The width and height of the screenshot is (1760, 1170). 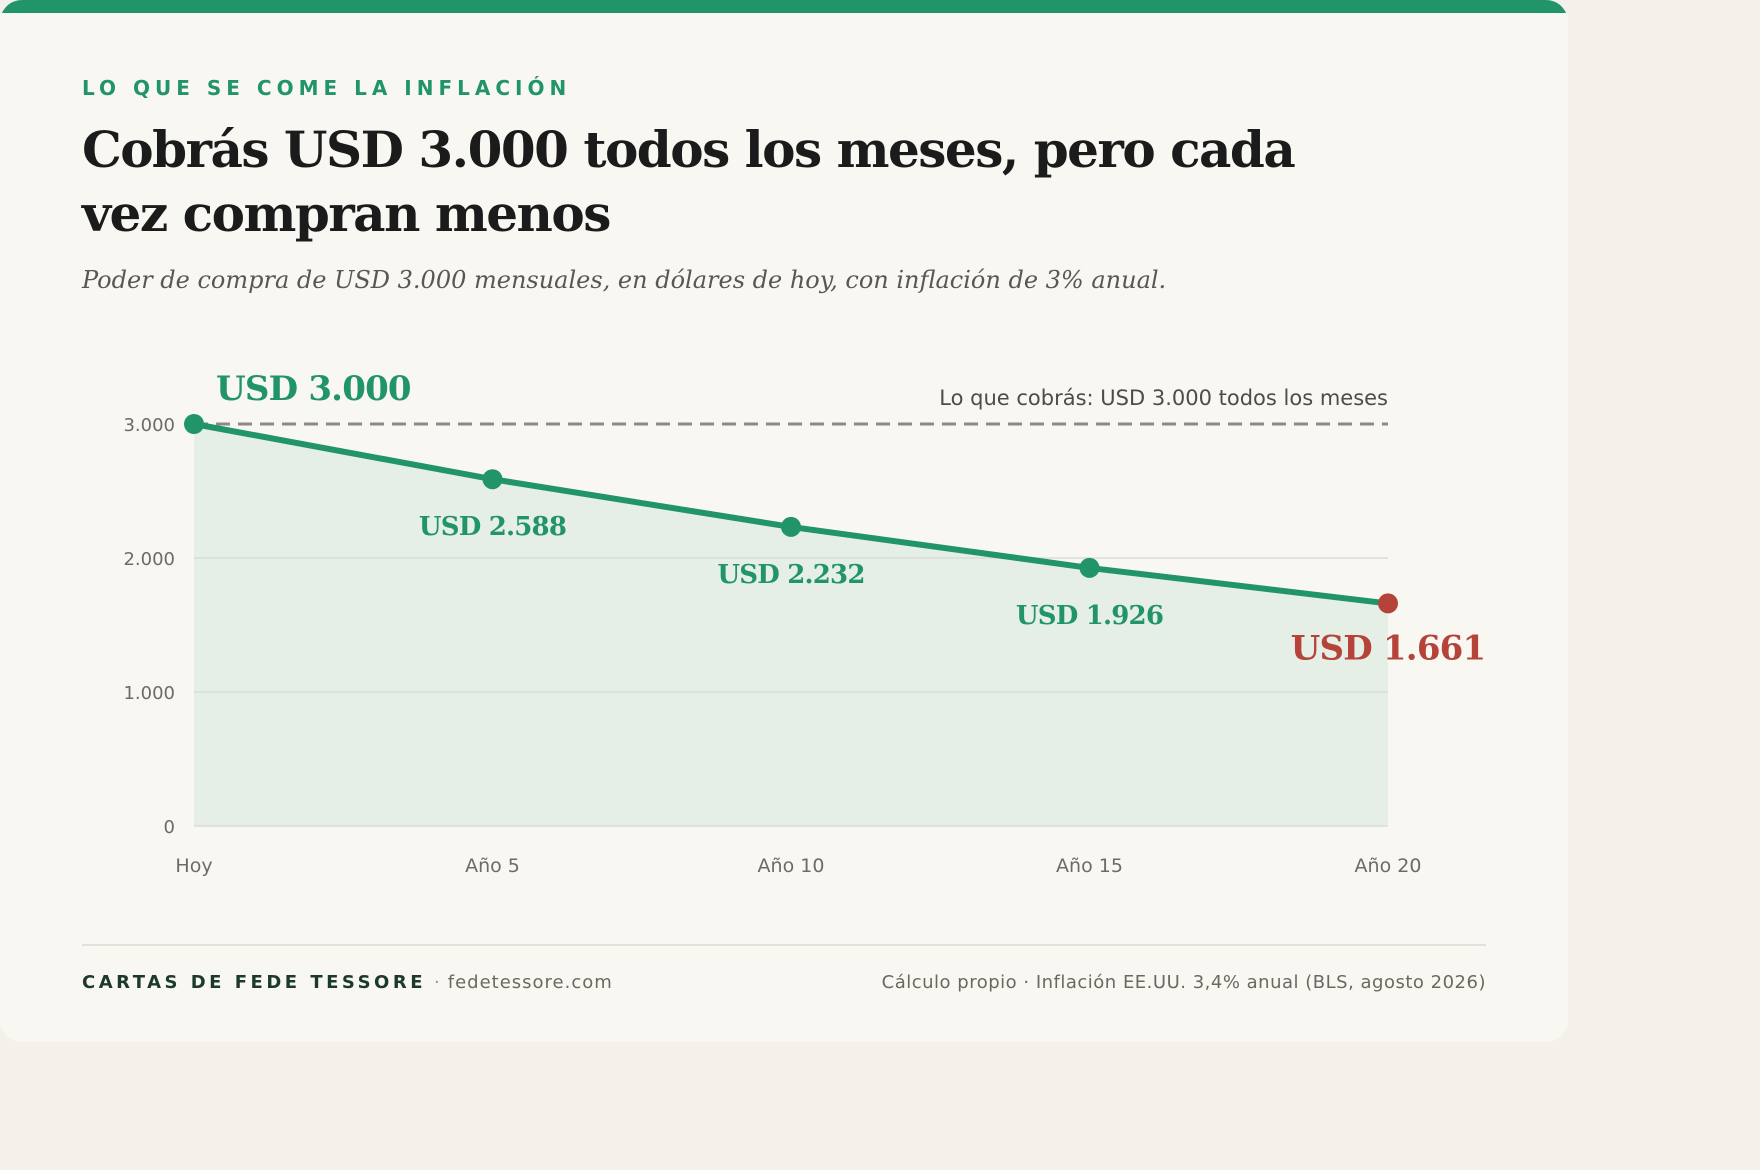 What do you see at coordinates (1089, 866) in the screenshot?
I see `x-tick-label: Año 15` at bounding box center [1089, 866].